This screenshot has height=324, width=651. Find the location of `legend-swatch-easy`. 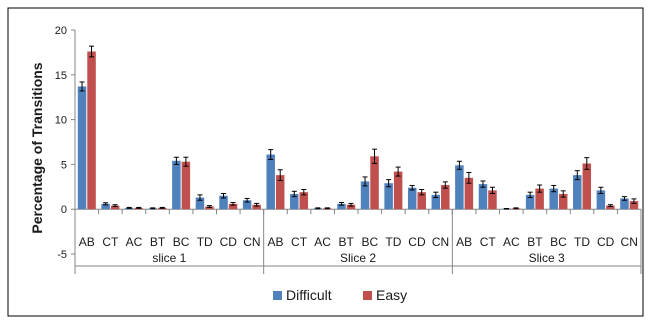

legend-swatch-easy is located at coordinates (367, 295).